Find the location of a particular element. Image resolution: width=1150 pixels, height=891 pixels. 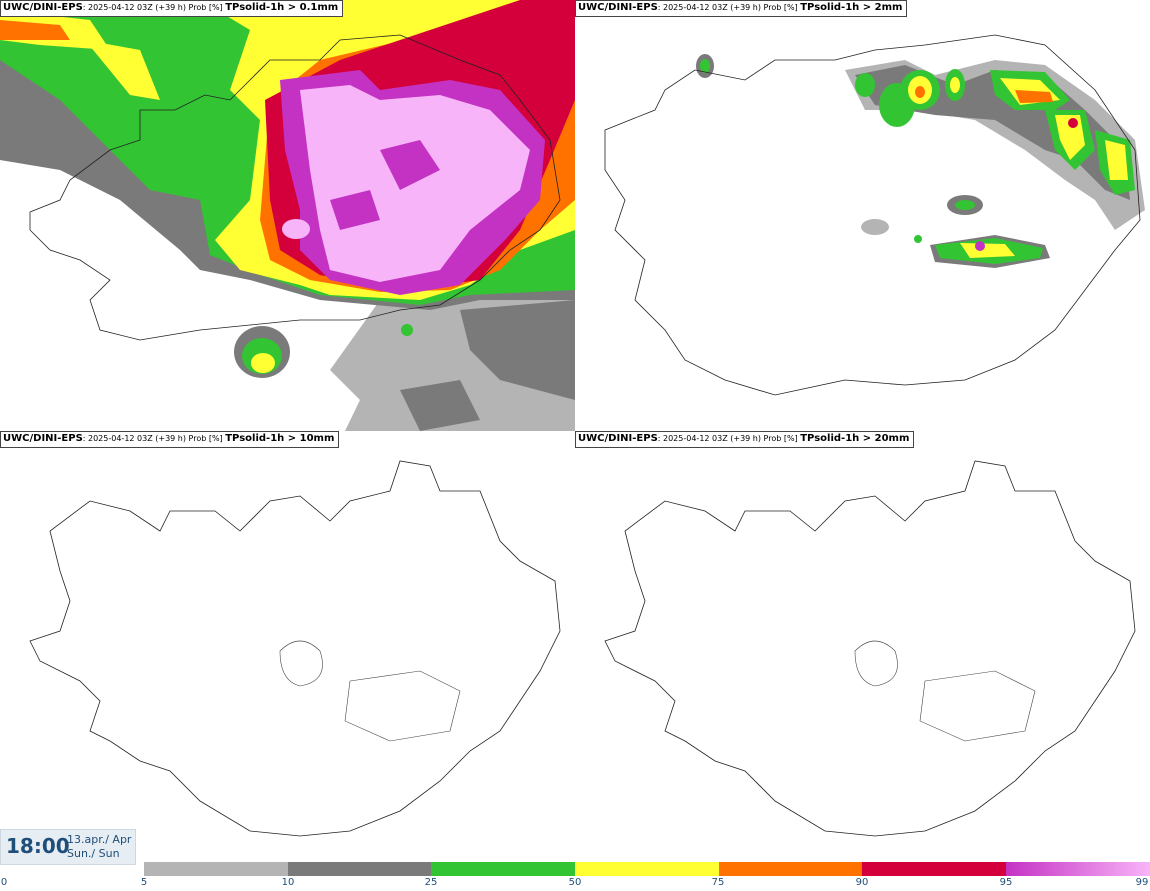

colorbar-tick: 90 is located at coordinates (862, 882).